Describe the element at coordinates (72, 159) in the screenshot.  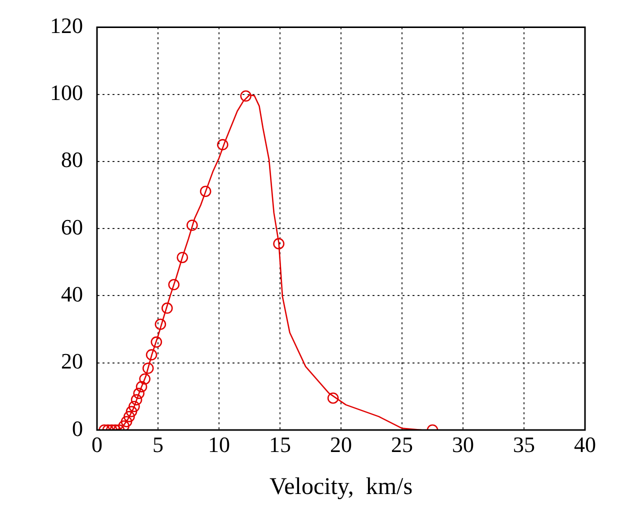
I see `y-tick-label: 80` at that location.